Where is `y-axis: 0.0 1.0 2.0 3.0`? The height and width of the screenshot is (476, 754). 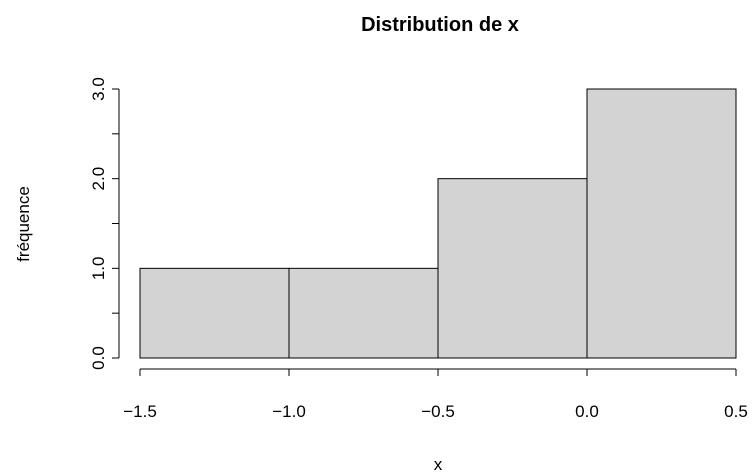 y-axis: 0.0 1.0 2.0 3.0 is located at coordinates (104, 223).